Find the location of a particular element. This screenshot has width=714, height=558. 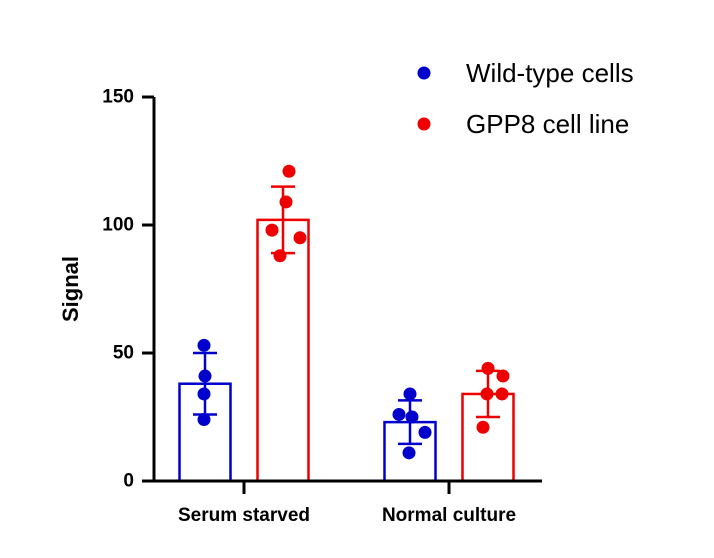

y-tick-label: 0 is located at coordinates (128, 481).